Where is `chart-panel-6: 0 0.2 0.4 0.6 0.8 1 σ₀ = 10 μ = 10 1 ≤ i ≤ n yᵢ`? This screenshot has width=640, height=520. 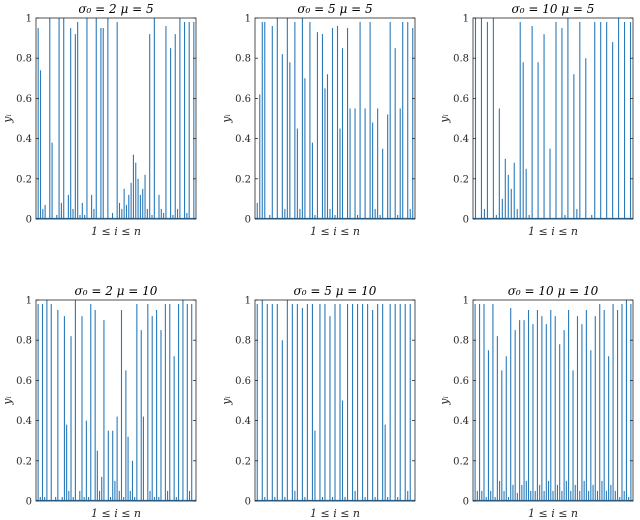
chart-panel-6: 0 0.2 0.4 0.6 0.8 1 σ₀ = 10 μ = 10 1 ≤ i ≤ n yᵢ is located at coordinates (536, 402).